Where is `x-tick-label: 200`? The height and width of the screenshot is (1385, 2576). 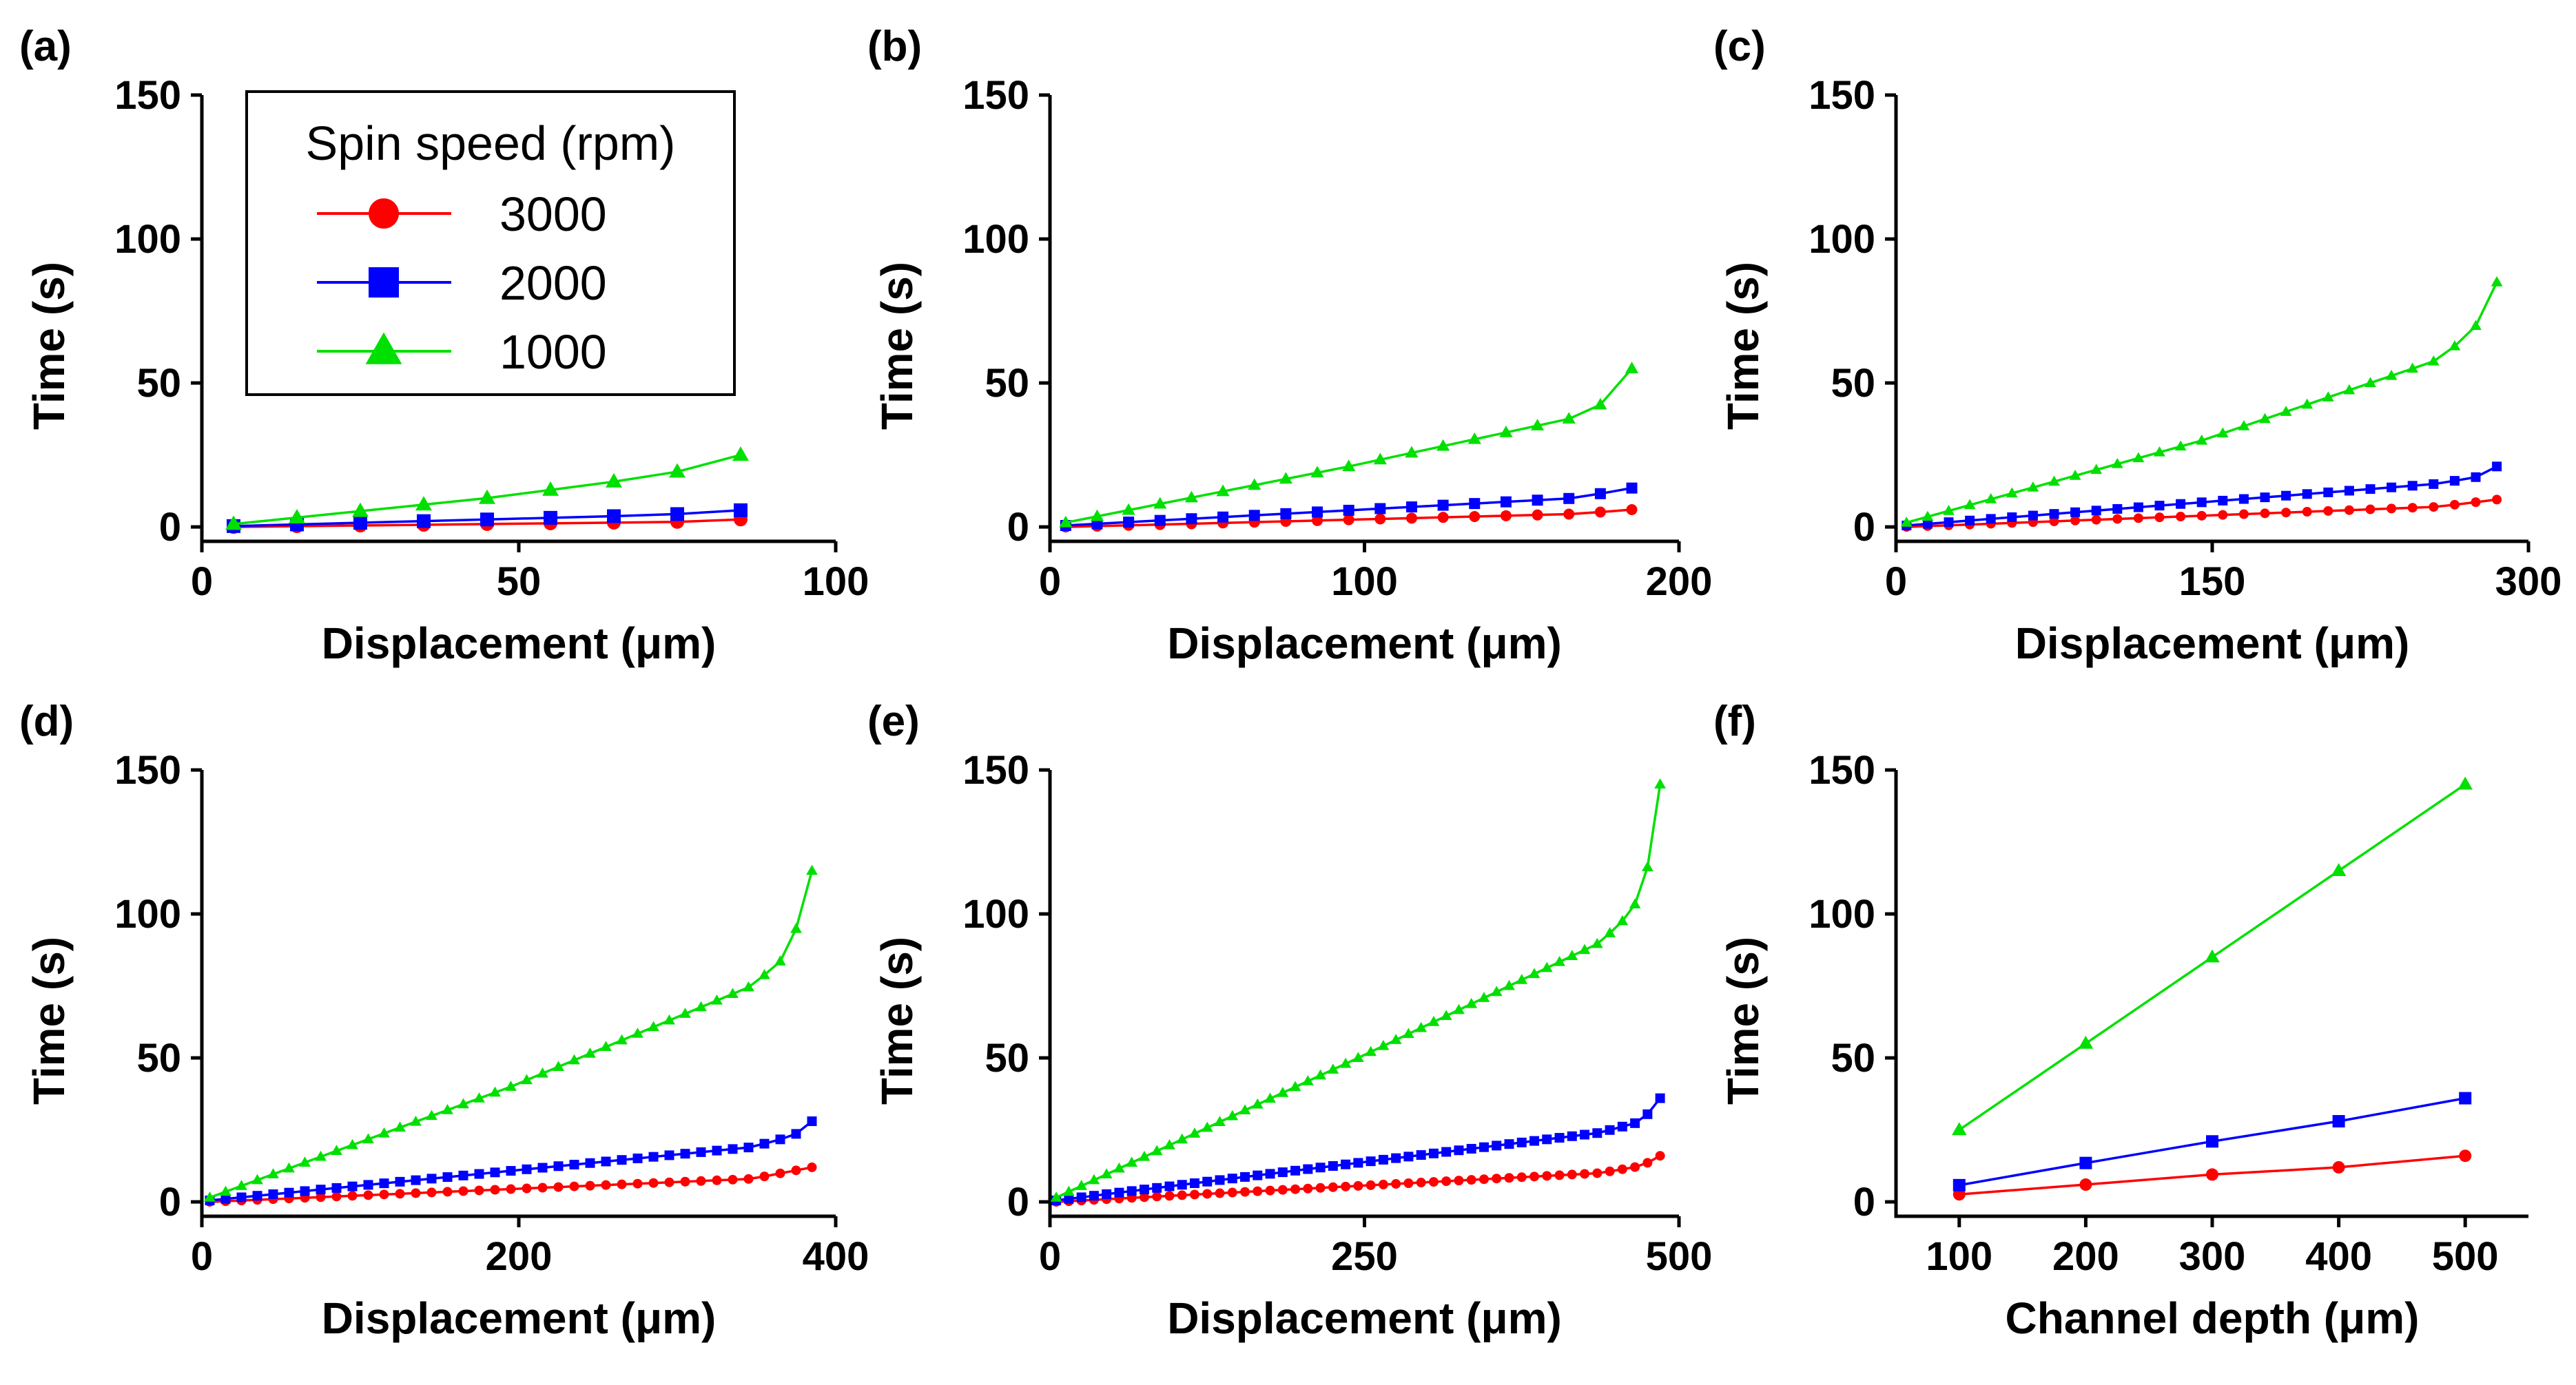 x-tick-label: 200 is located at coordinates (519, 1256).